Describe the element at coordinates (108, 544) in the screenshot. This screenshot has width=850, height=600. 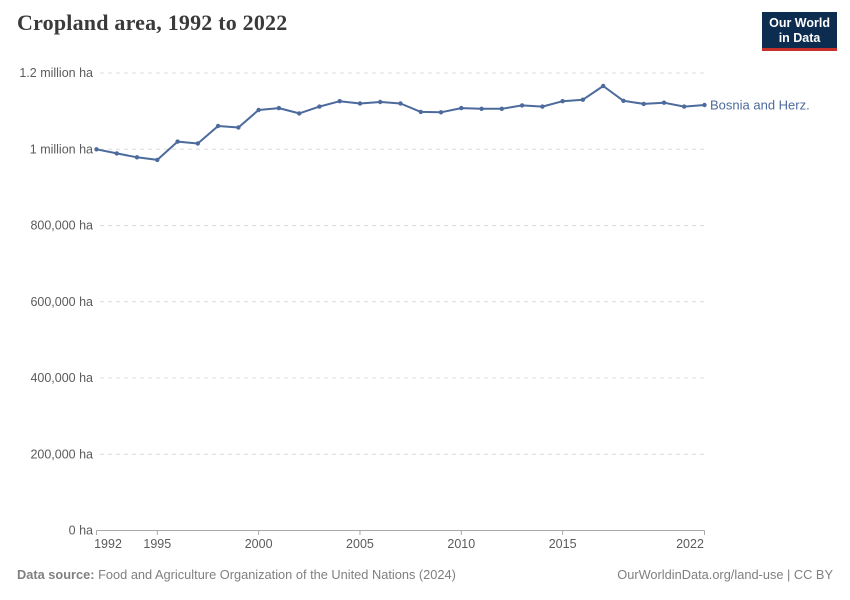
I see `x-tick-label: 1992` at that location.